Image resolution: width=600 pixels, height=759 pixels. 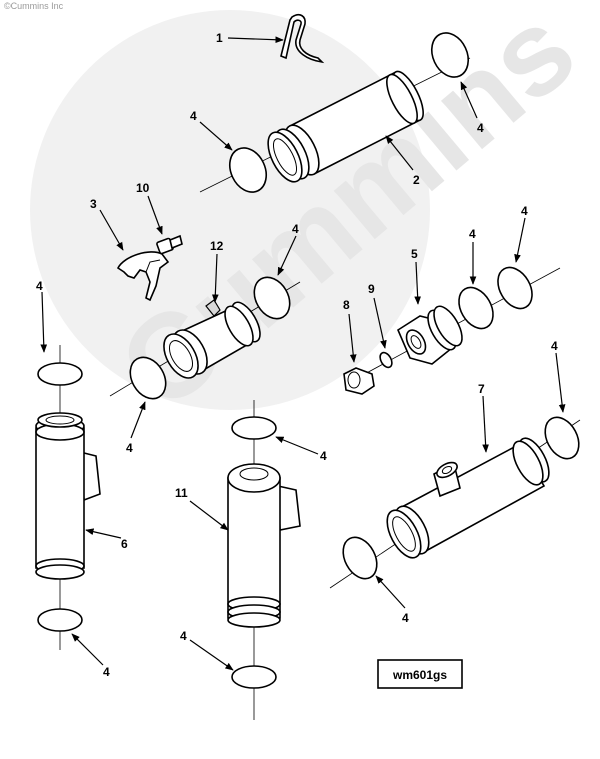 What do you see at coordinates (450, 55) in the screenshot?
I see `o-ring-top-right` at bounding box center [450, 55].